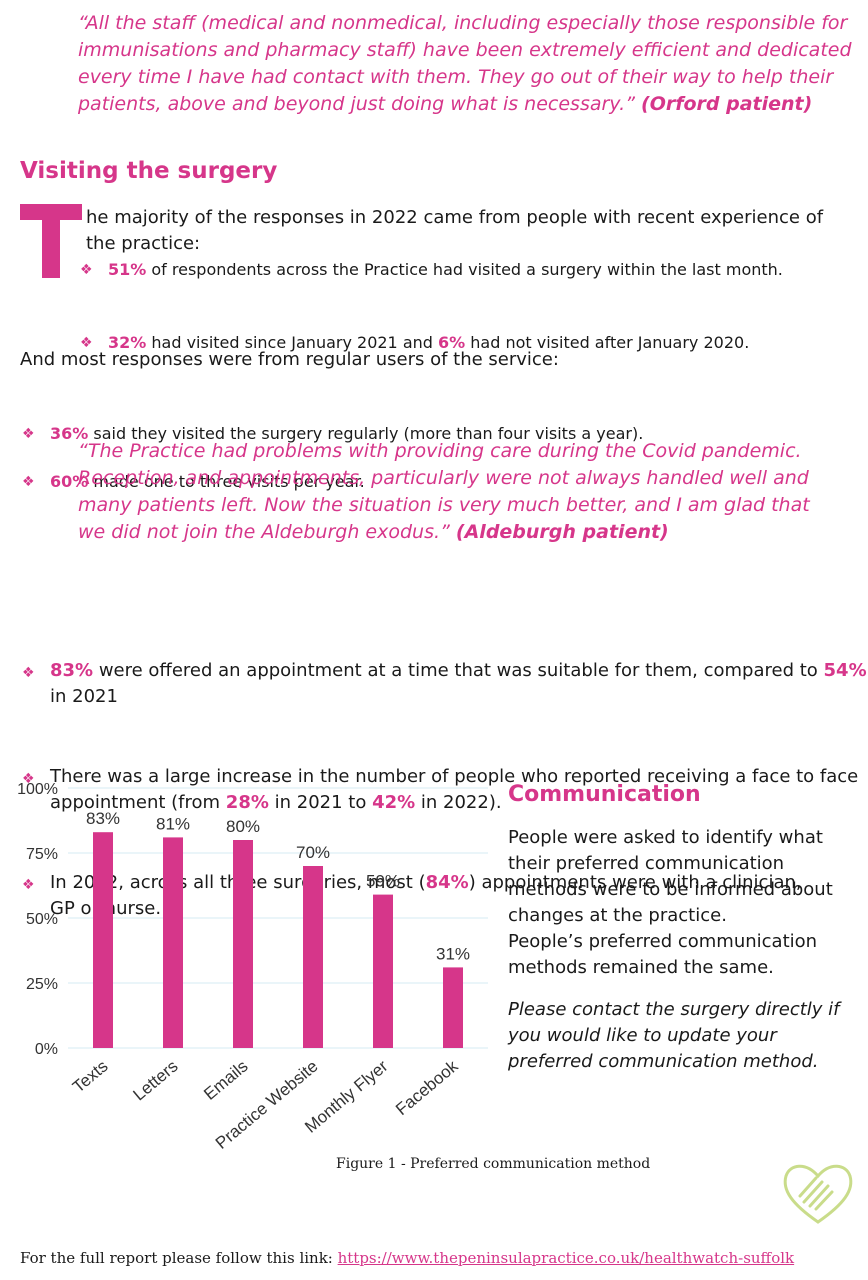  I want to click on y-tick-label: 50%, so click(42, 919).